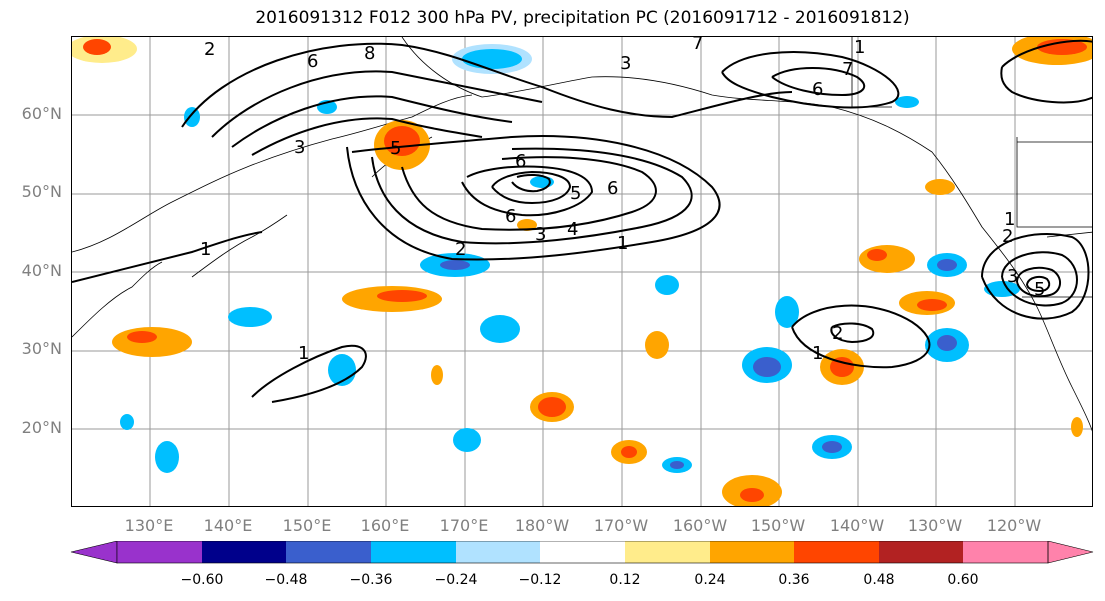 This screenshot has height=601, width=1105. Describe the element at coordinates (625, 580) in the screenshot. I see `colorbar-tick-label: 0.12` at that location.